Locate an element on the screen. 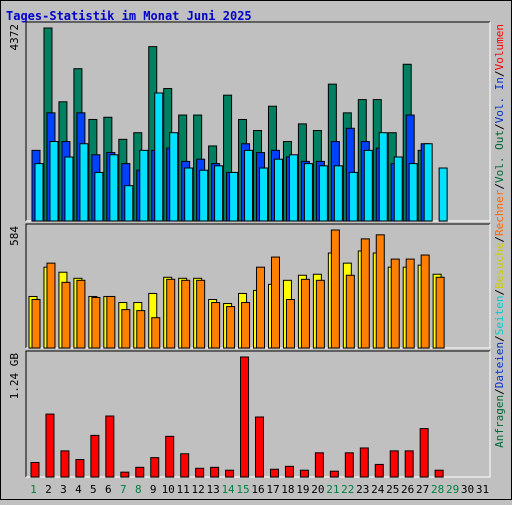 This screenshot has height=505, width=512. legend-part-13: / is located at coordinates (499, 73).